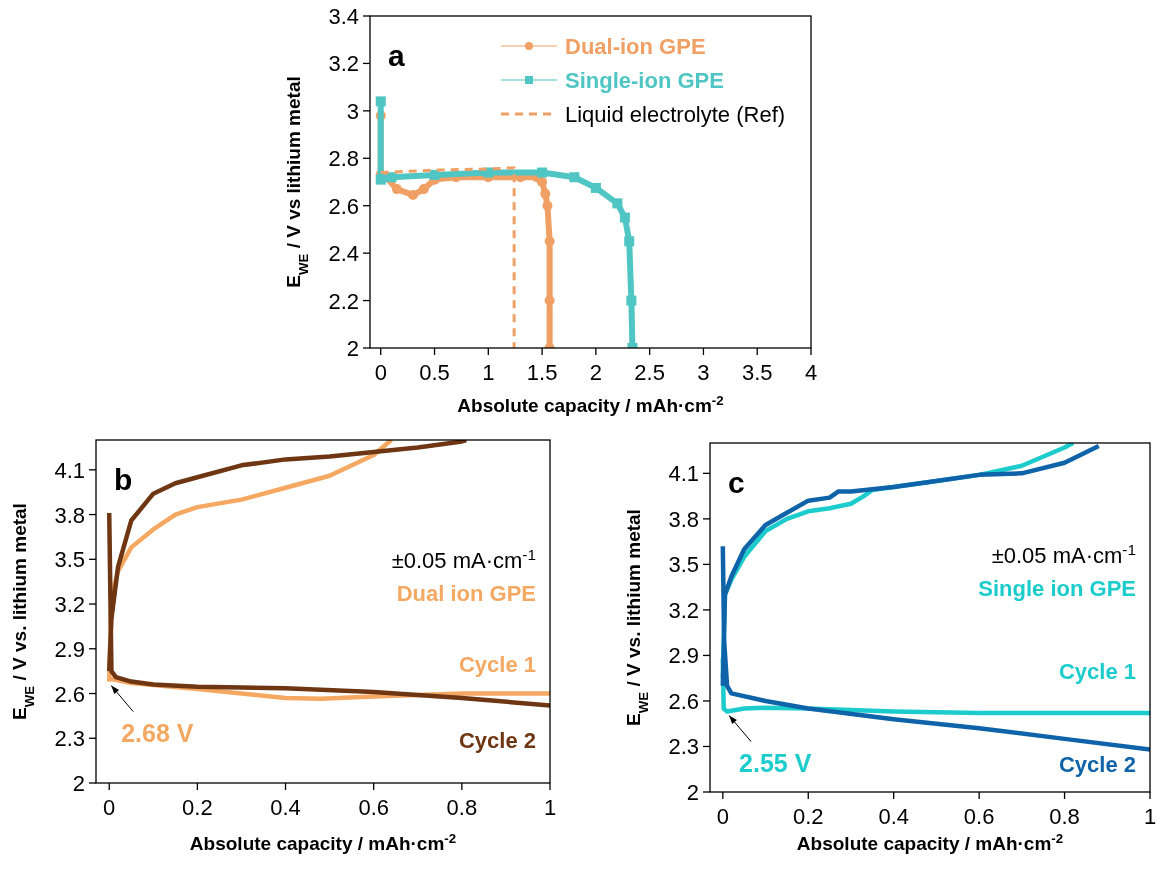  Describe the element at coordinates (434, 372) in the screenshot. I see `x-tick-label: 0.5` at that location.